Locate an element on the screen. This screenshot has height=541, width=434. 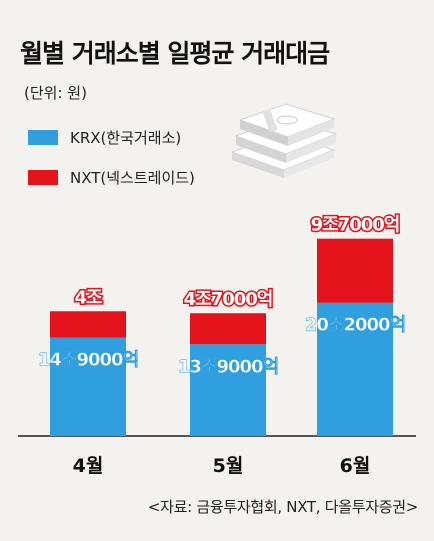
legend-swatch-krx is located at coordinates (43, 137).